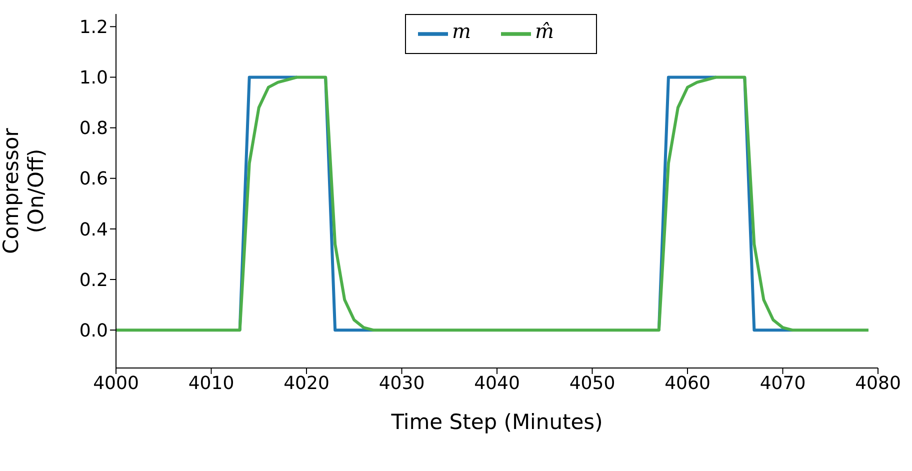 The image size is (912, 471). What do you see at coordinates (93, 229) in the screenshot?
I see `y-tick-label: 0.4` at bounding box center [93, 229].